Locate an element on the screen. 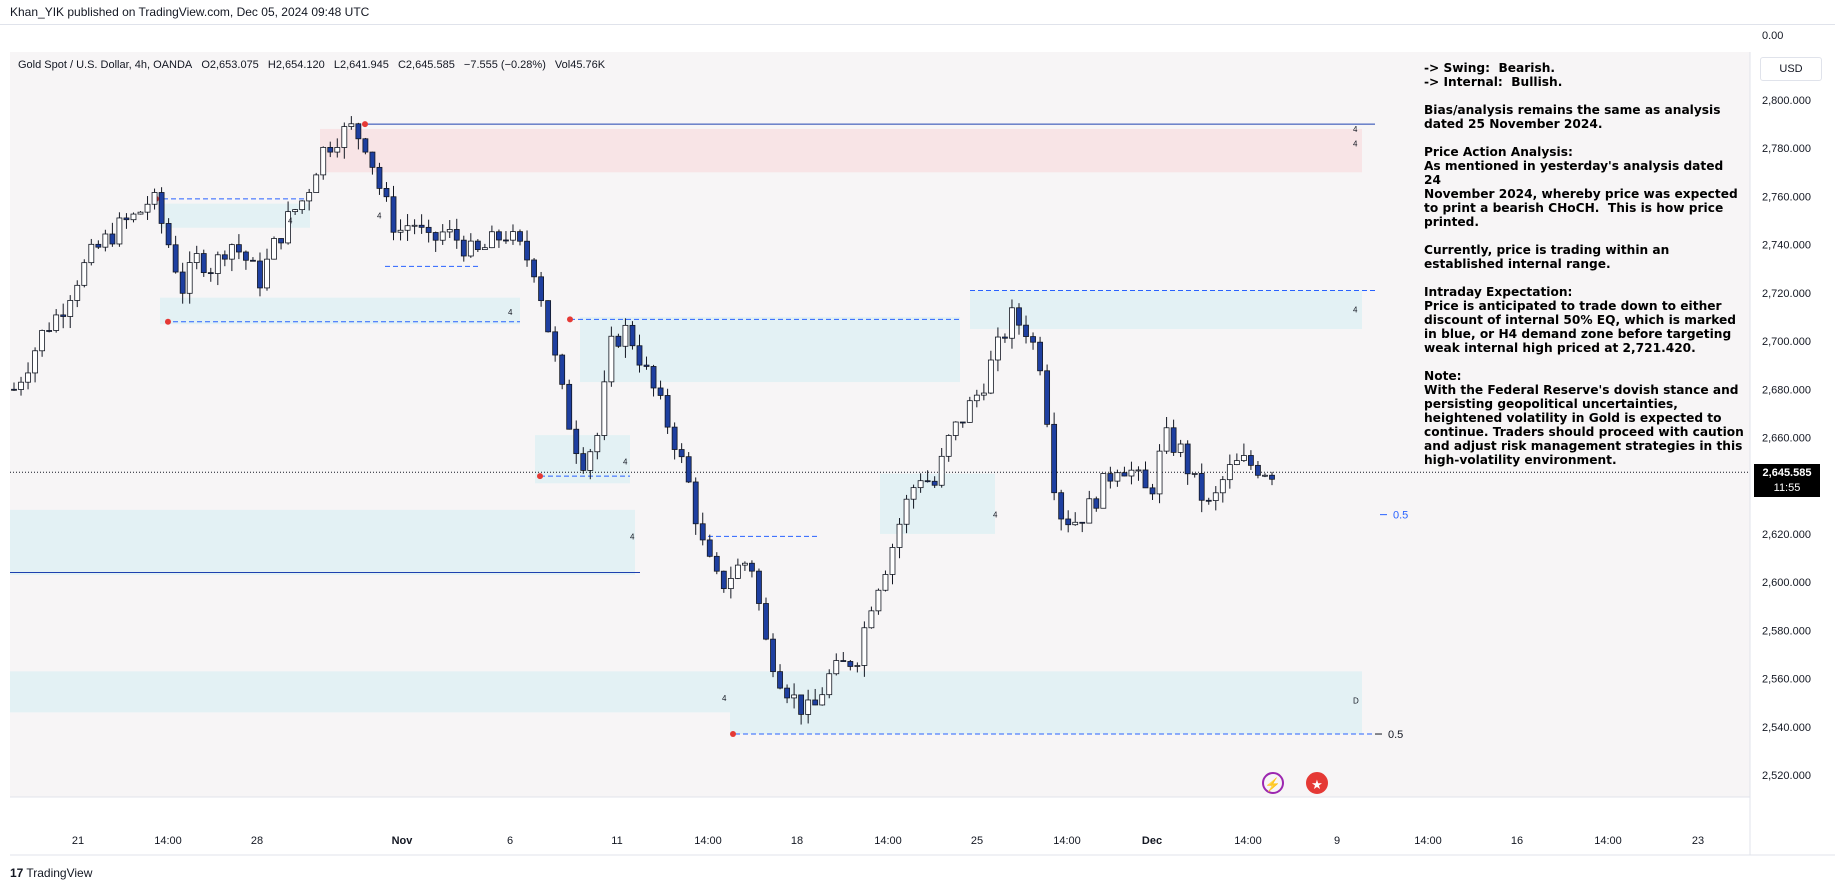 This screenshot has height=891, width=1835. countdown: 11:55 is located at coordinates (1787, 488).